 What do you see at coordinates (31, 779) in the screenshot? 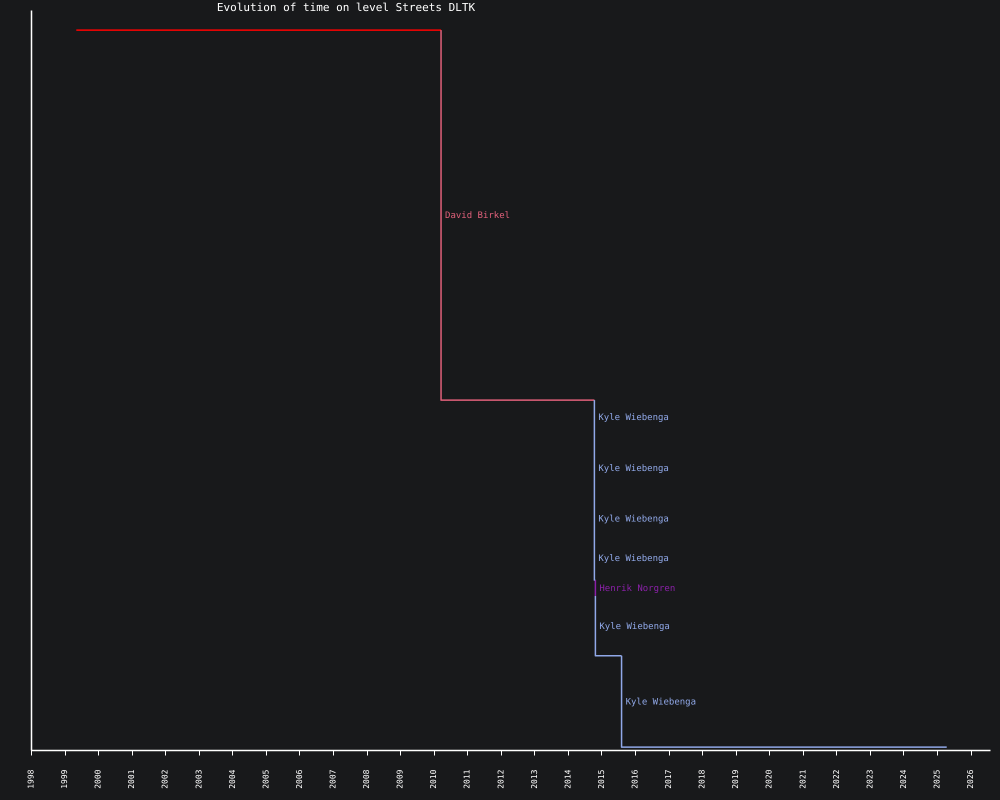
I see `x-tick-label: 1998` at bounding box center [31, 779].